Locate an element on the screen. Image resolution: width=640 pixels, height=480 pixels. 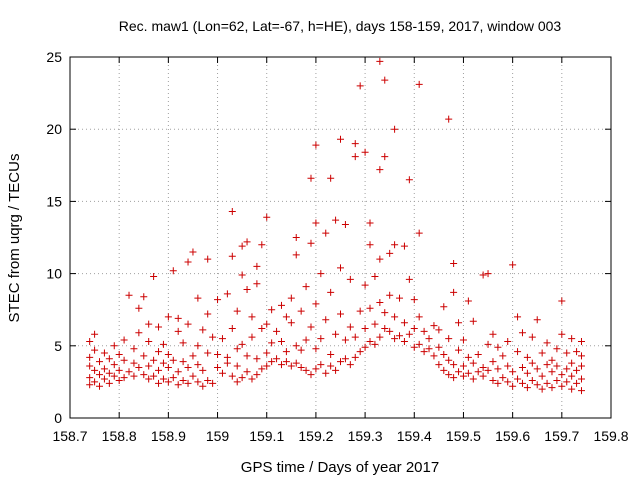
x-tick-label: 159.6 is located at coordinates (512, 436).